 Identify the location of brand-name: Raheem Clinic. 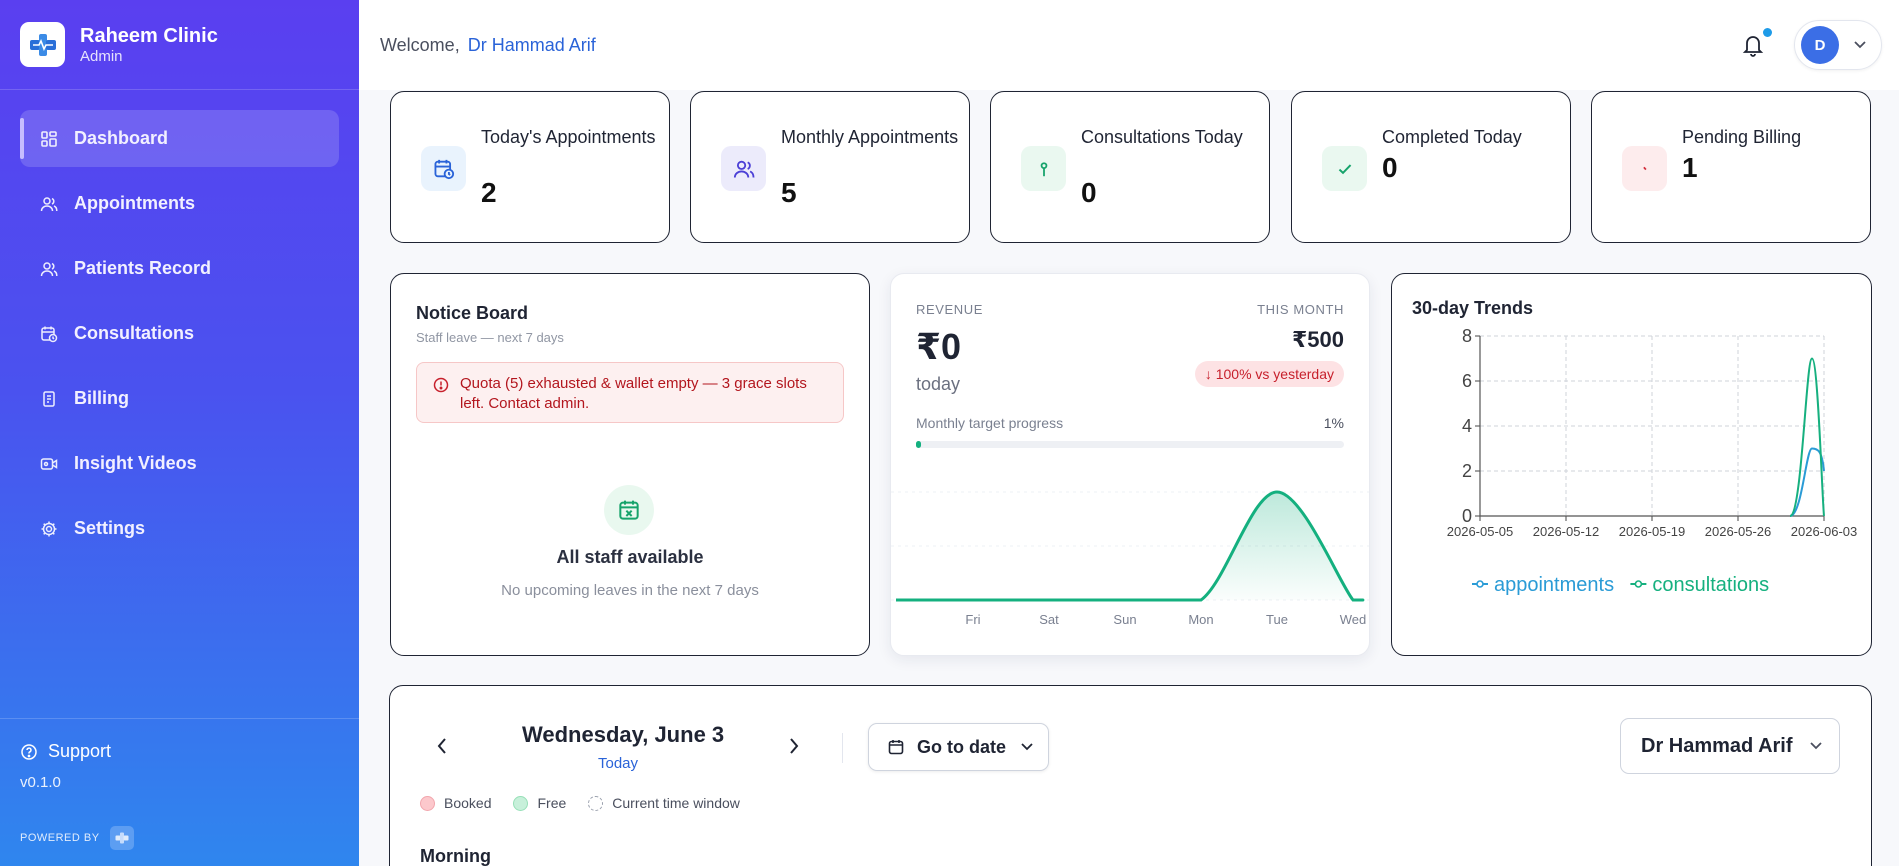
(149, 36).